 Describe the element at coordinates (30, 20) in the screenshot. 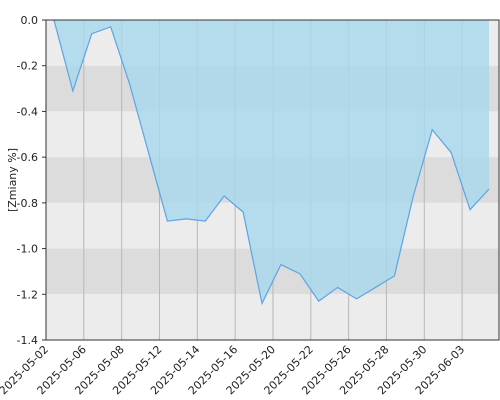

I see `y-tick-label: 0.0` at that location.